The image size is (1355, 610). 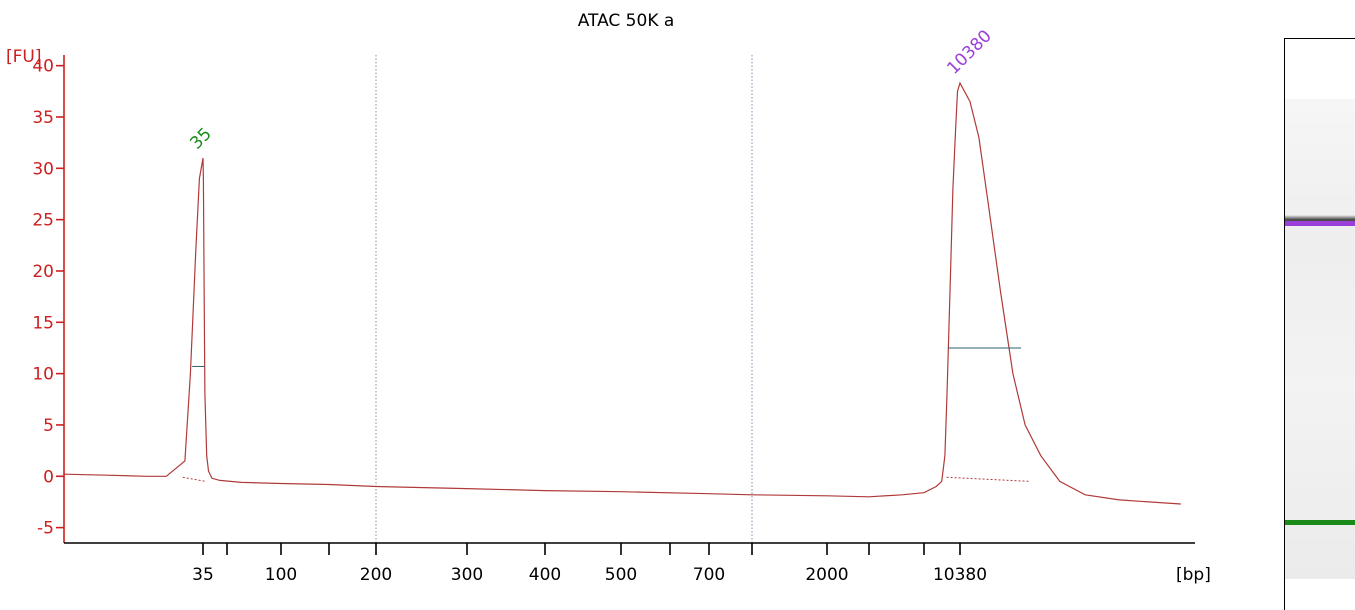 What do you see at coordinates (45, 529) in the screenshot?
I see `y-tick-label: -5` at bounding box center [45, 529].